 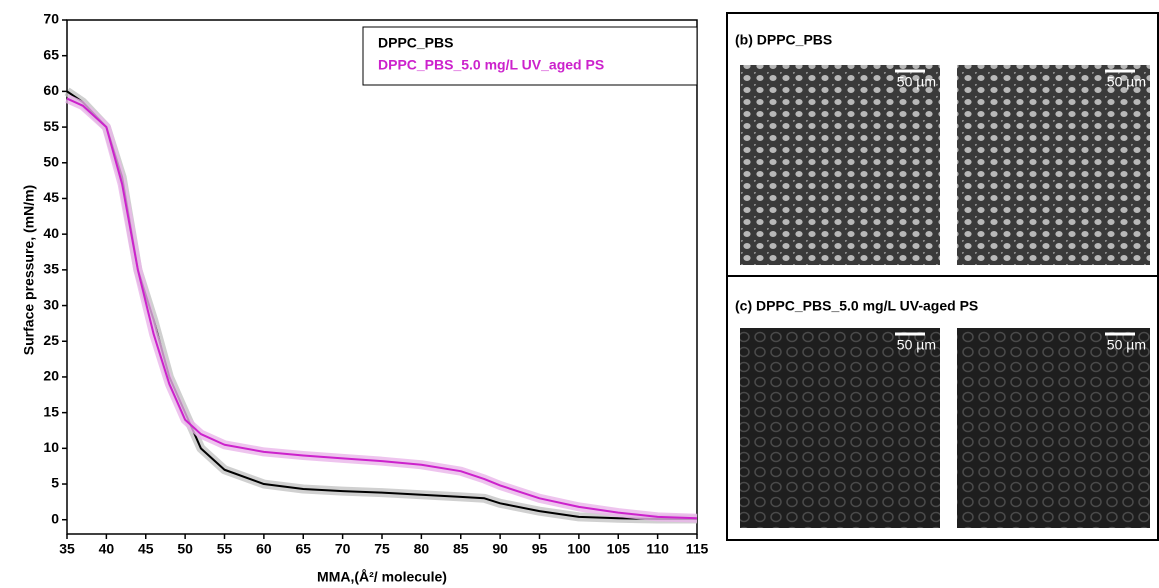 What do you see at coordinates (51, 54) in the screenshot?
I see `y-tick-label: 65` at bounding box center [51, 54].